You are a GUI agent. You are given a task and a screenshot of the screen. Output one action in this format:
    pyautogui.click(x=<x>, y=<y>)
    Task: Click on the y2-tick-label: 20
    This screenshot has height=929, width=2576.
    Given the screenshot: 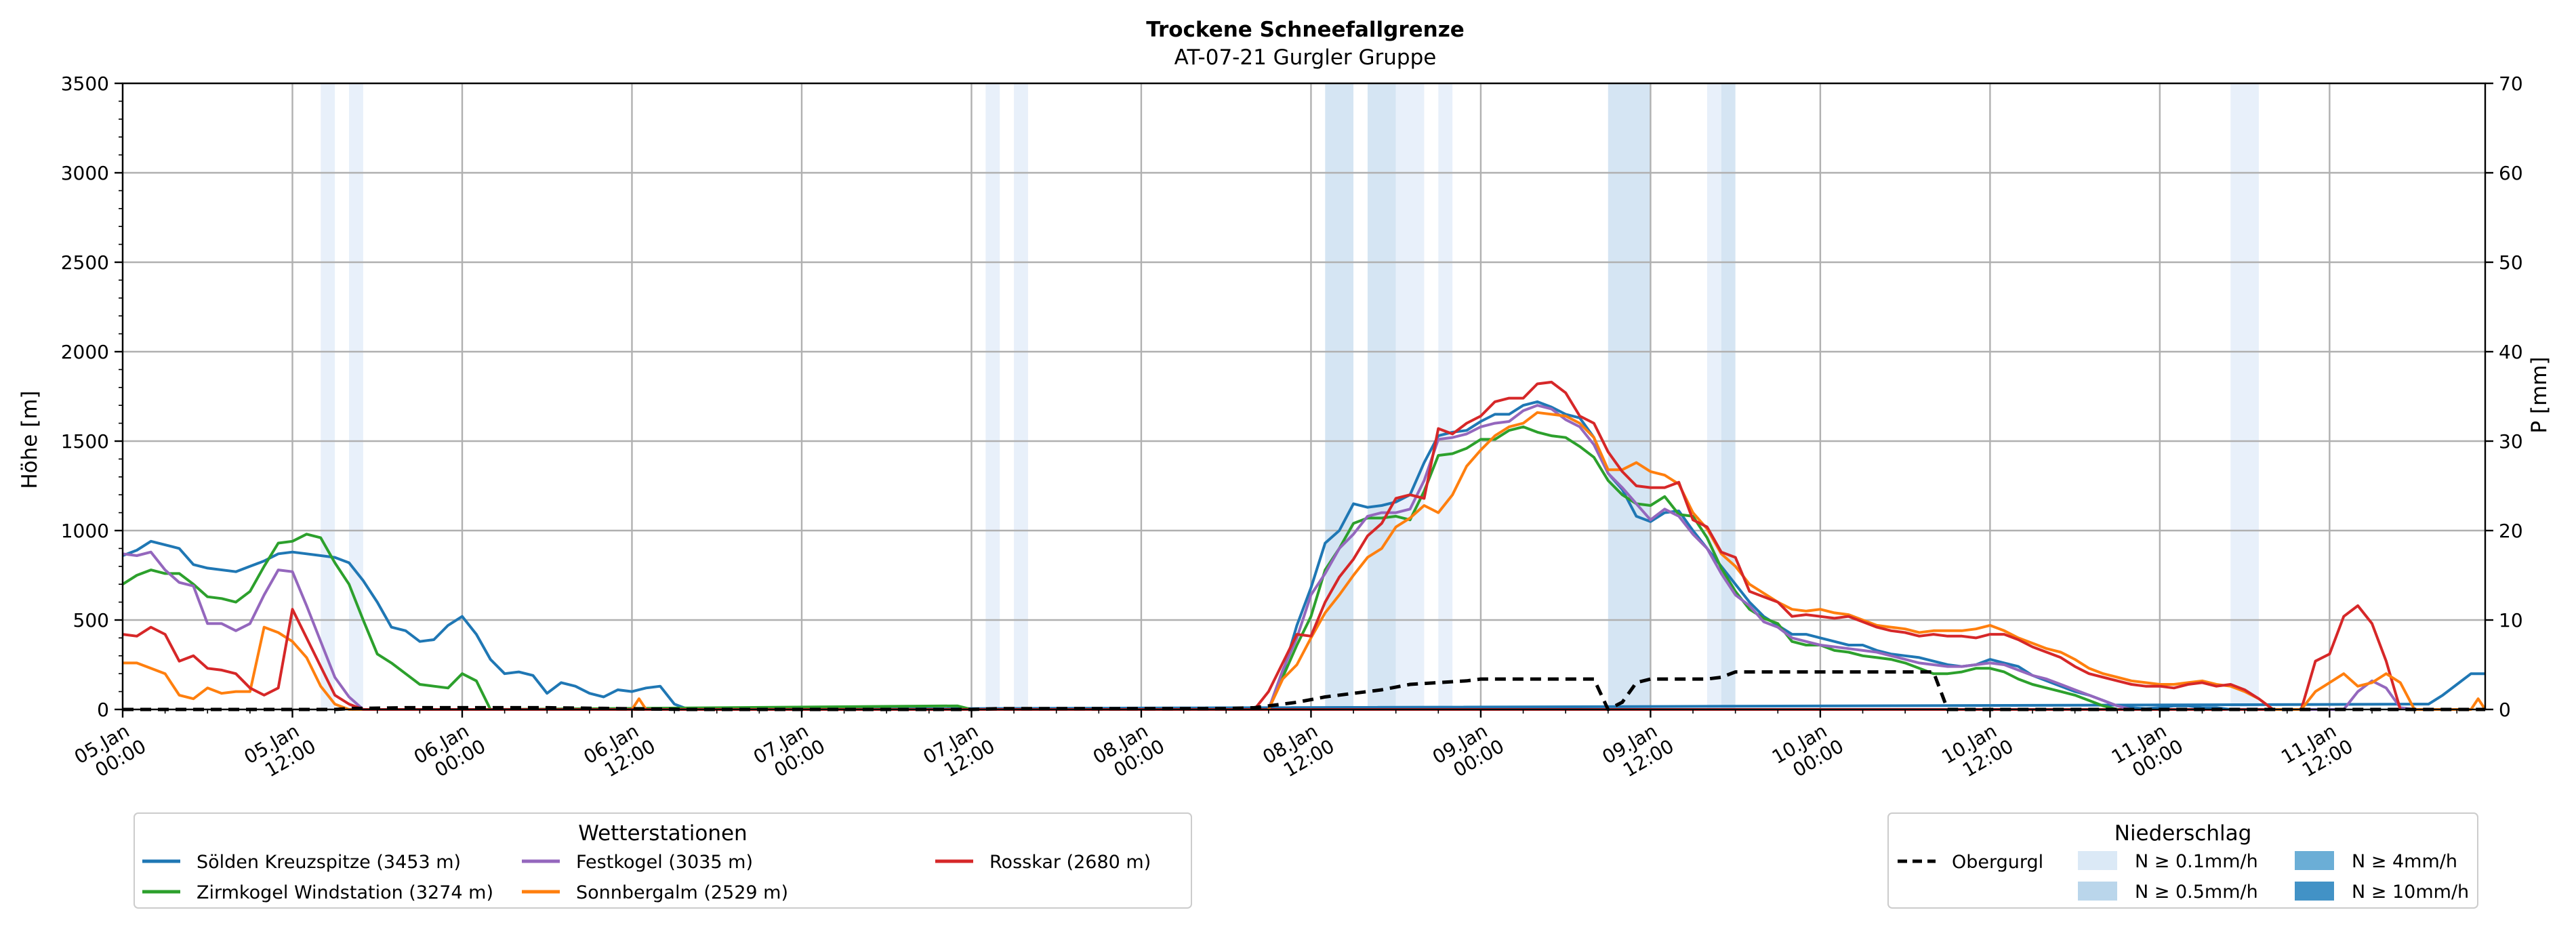 What is the action you would take?
    pyautogui.click(x=2511, y=531)
    